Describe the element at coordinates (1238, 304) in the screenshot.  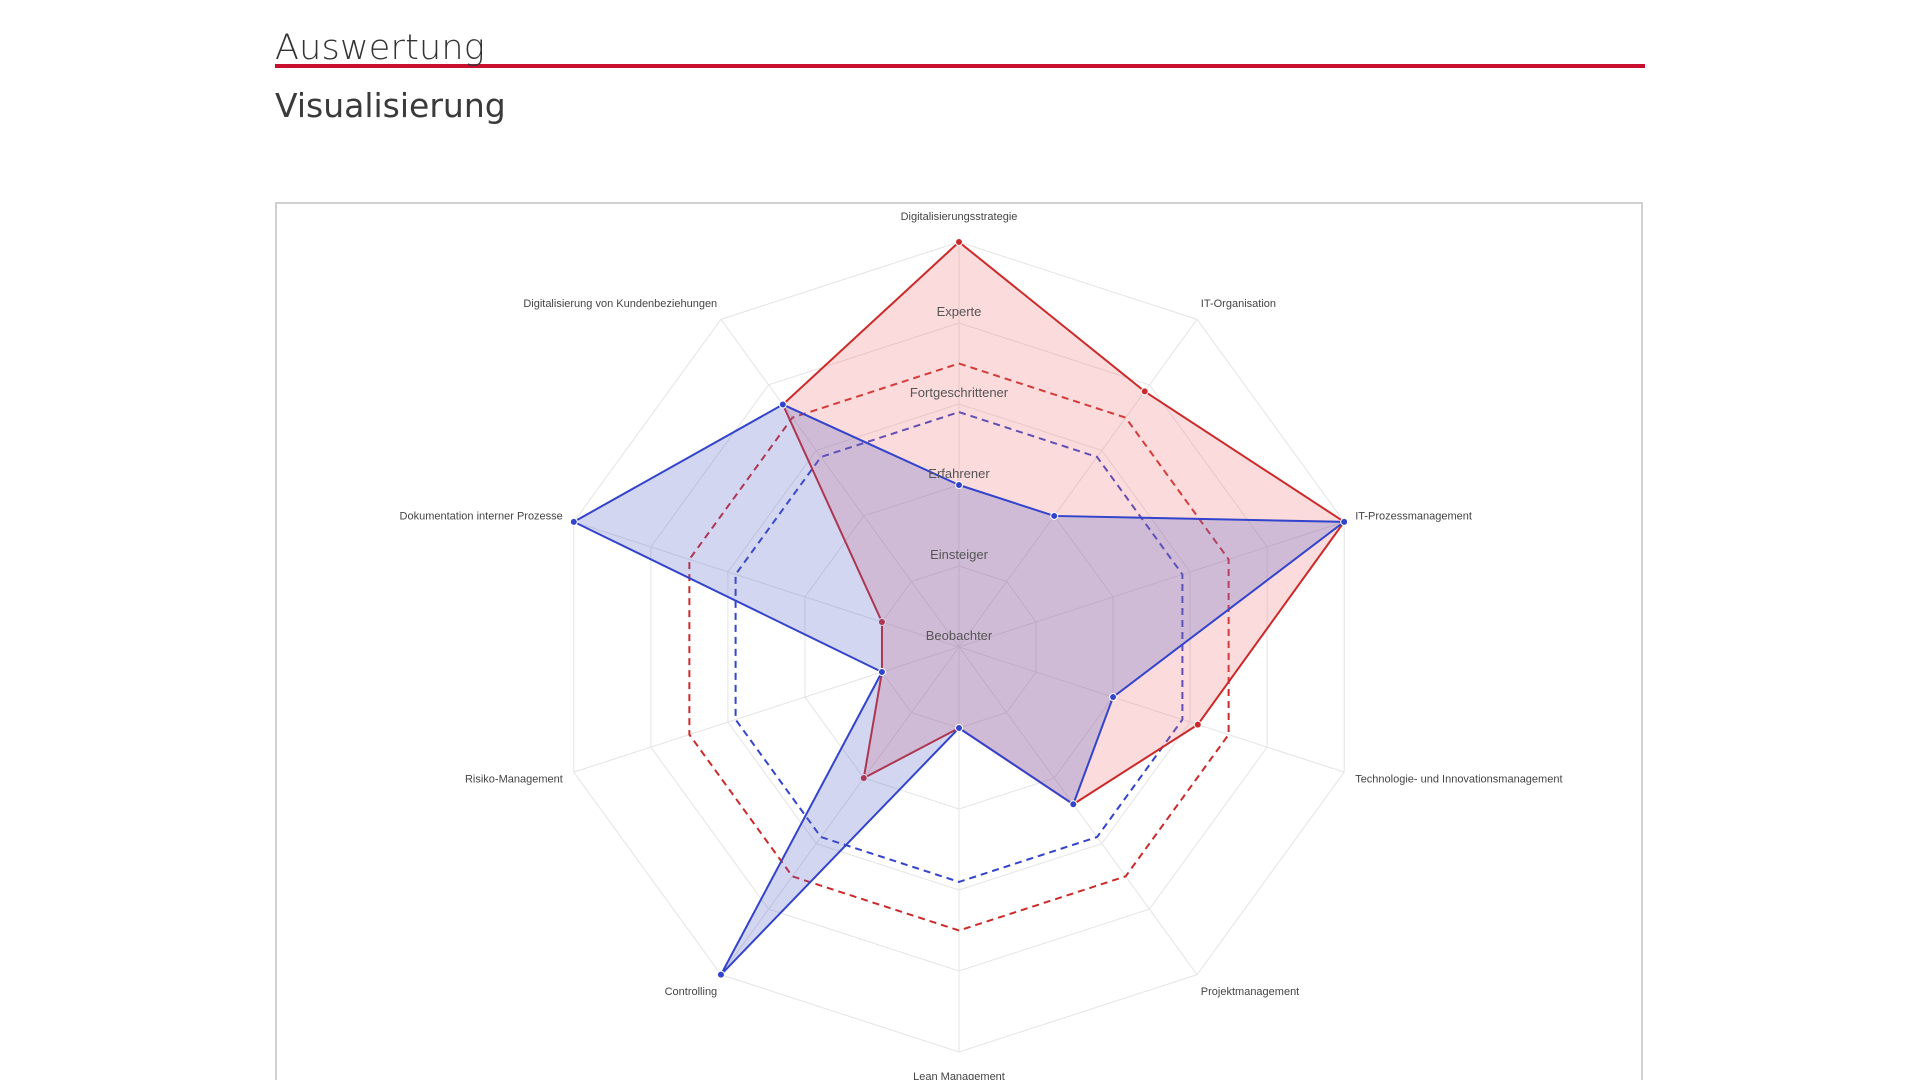
I see `category-label-2: IT-Organisation` at that location.